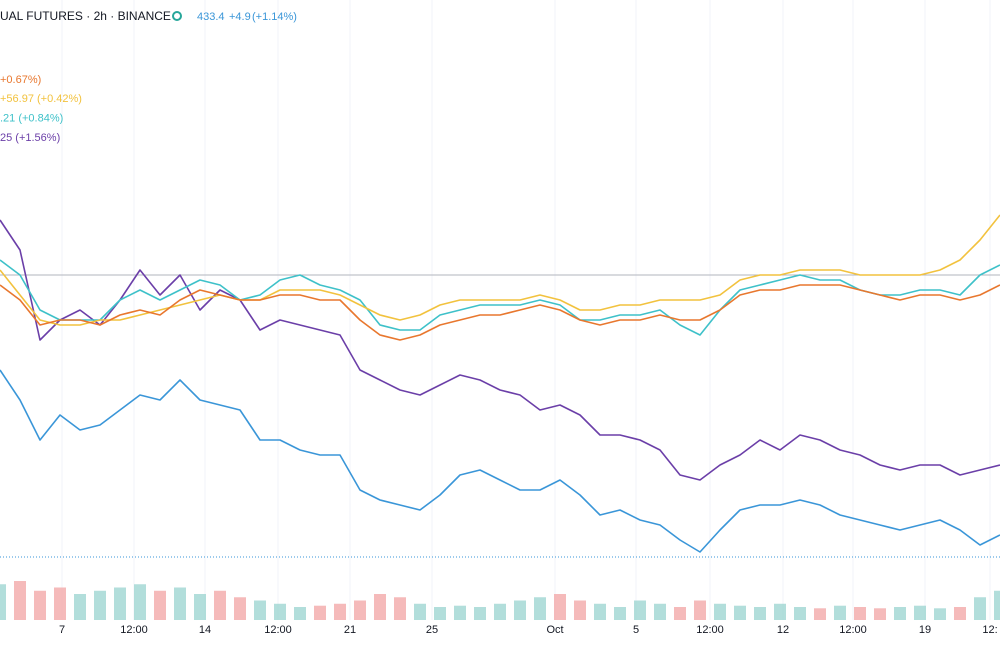 This screenshot has width=1000, height=660. I want to click on change-pct: (+1.14%), so click(274, 17).